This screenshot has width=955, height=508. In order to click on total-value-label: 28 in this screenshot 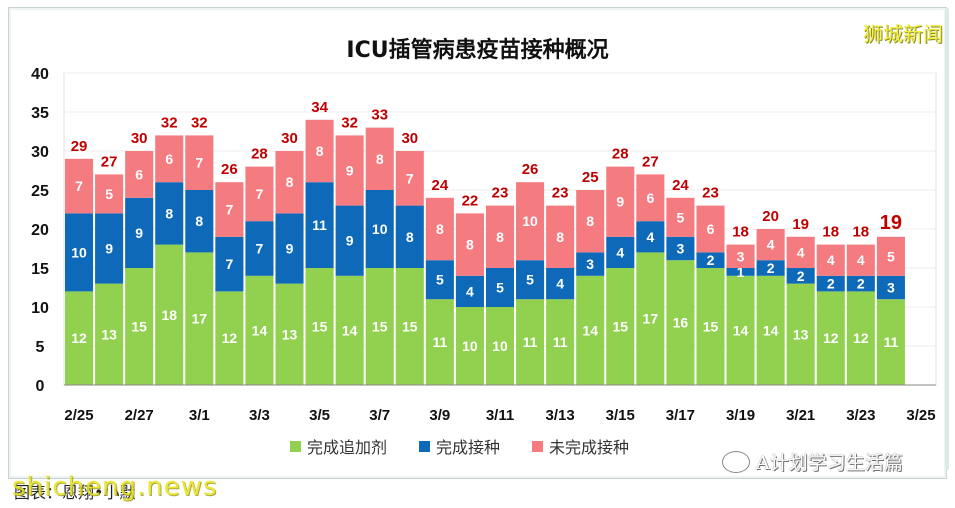, I will do `click(259, 154)`.